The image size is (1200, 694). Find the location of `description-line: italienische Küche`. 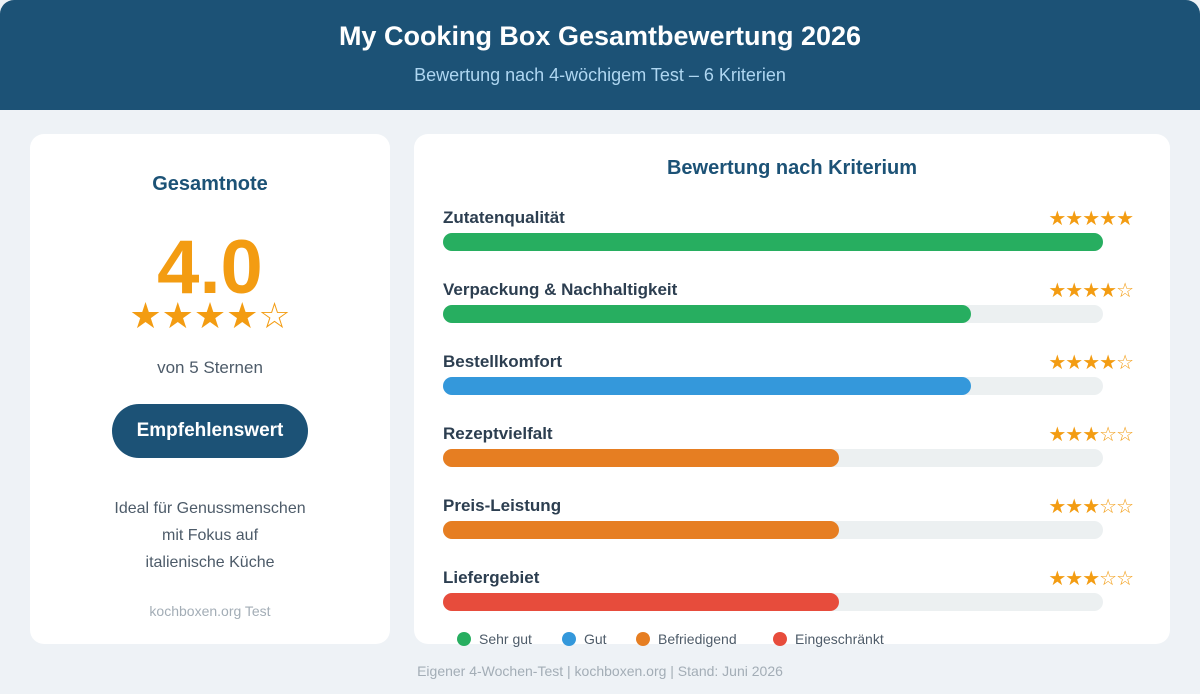

description-line: italienische Küche is located at coordinates (210, 562).